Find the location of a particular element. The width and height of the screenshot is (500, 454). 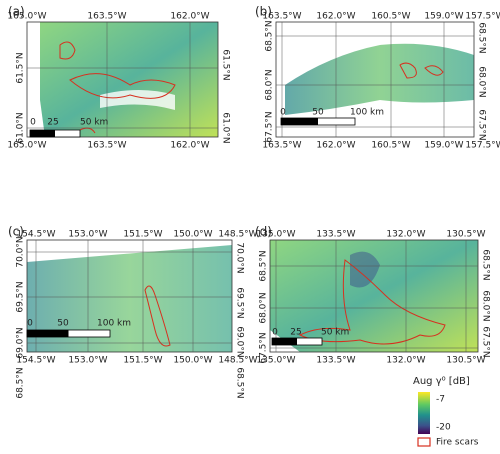

left-tick-label: 69.0°N is located at coordinates (21, 342).